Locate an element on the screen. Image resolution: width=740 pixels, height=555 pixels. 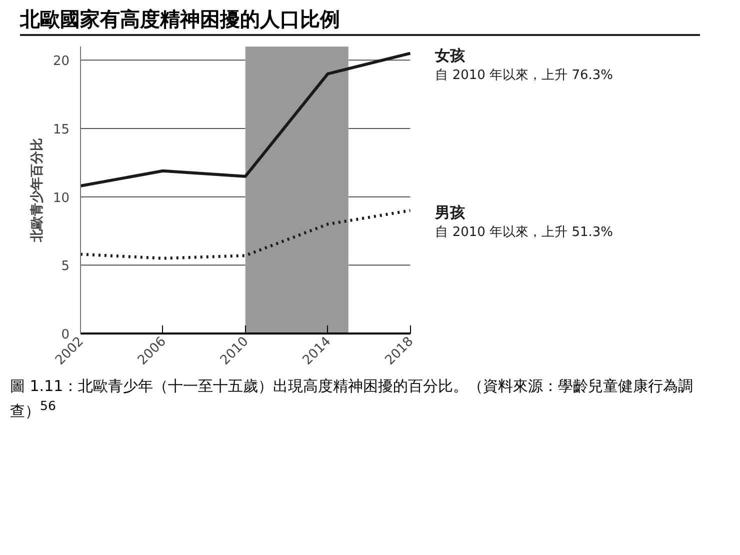
y-tick-label: 15 is located at coordinates (61, 130).